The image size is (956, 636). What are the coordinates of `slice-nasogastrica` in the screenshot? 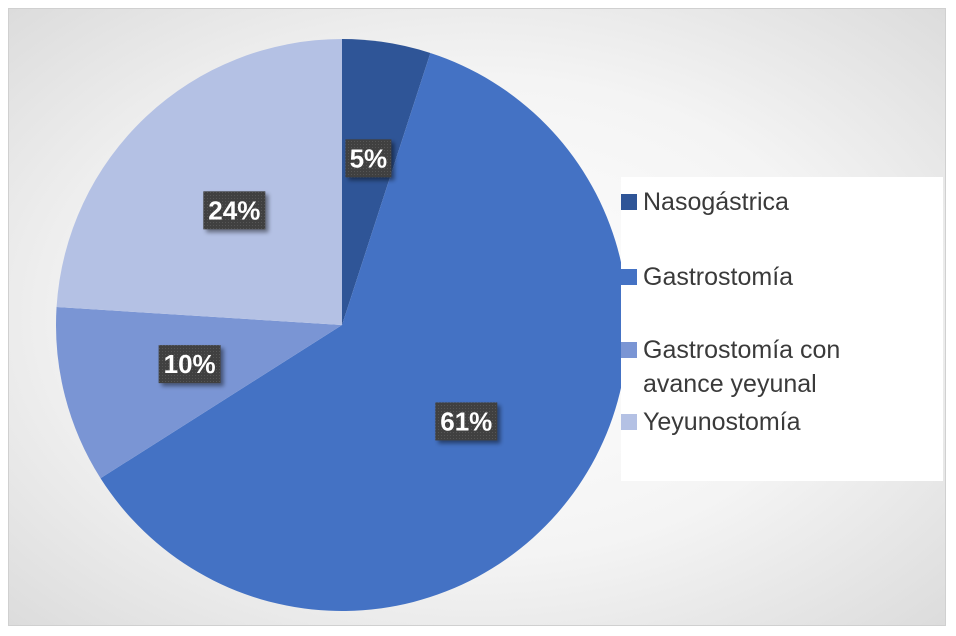 It's located at (386, 182).